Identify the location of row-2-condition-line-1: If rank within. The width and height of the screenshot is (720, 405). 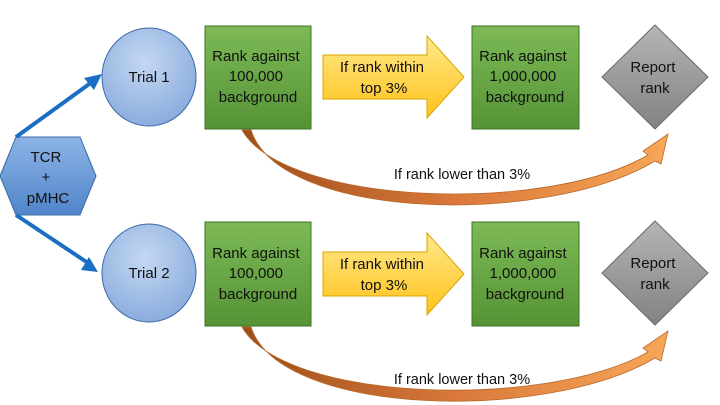
(382, 264).